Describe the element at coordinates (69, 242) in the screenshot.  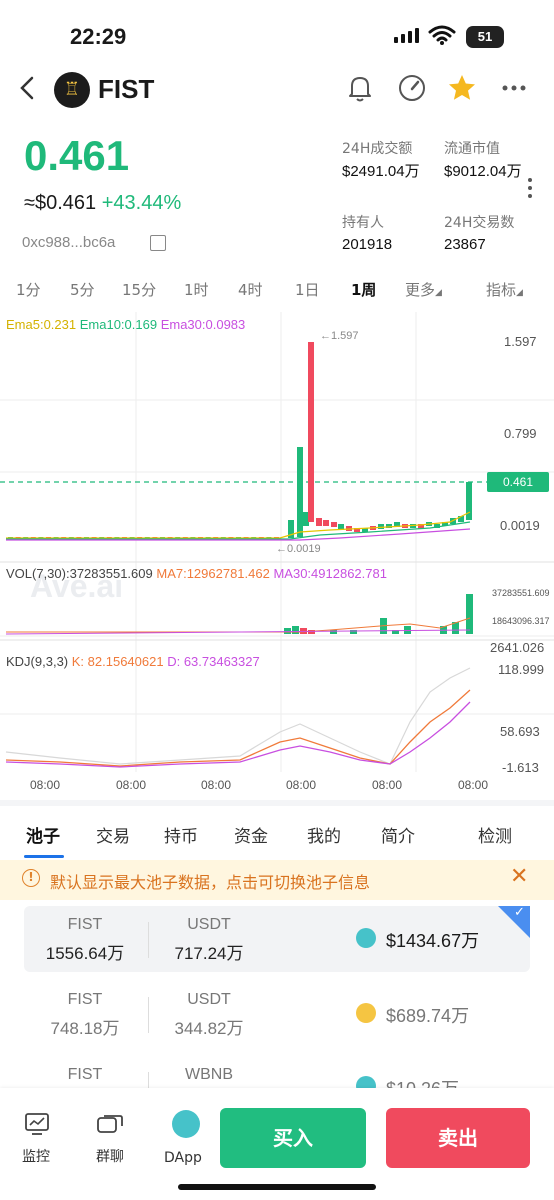
I see `contract-address: 0xc988...bc6a` at that location.